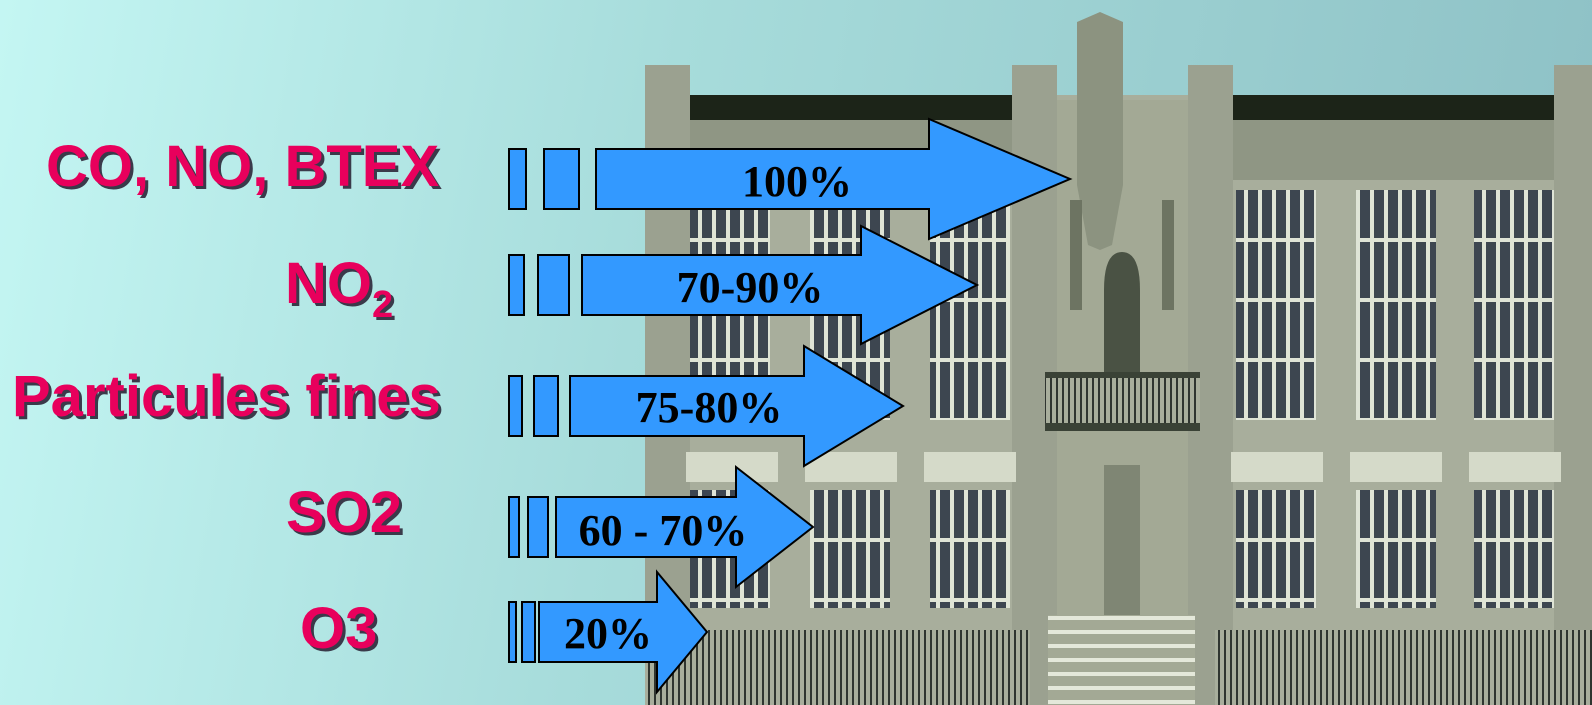 The height and width of the screenshot is (705, 1592). I want to click on pollutant-label-fine-particles: Particules fines, so click(226, 397).